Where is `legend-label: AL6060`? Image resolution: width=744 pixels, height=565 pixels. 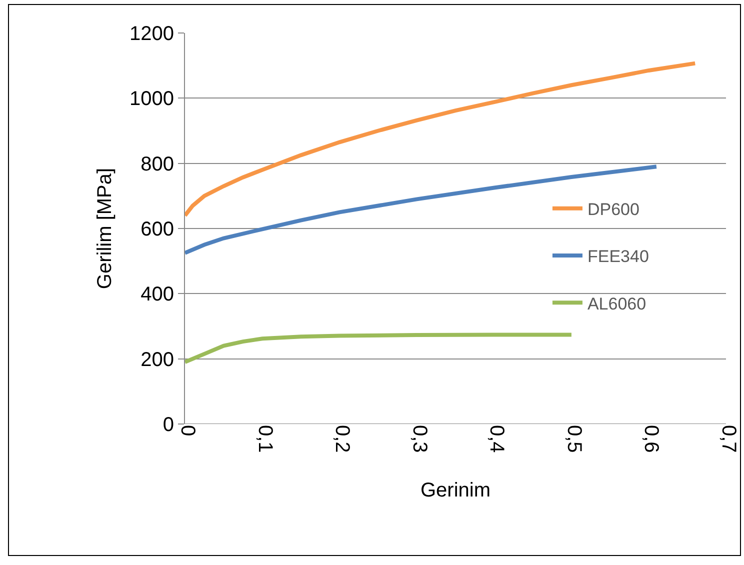
legend-label: AL6060 is located at coordinates (616, 304).